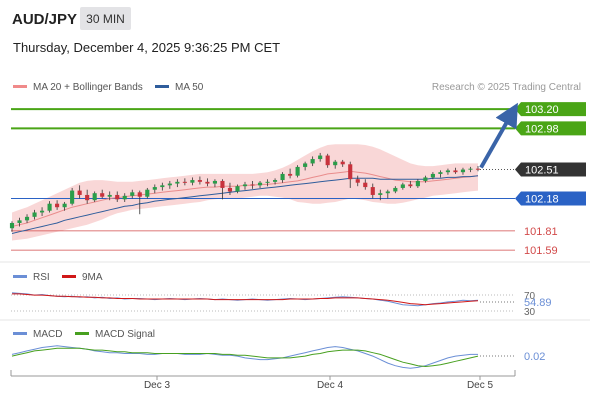 This screenshot has width=590, height=400. I want to click on ma50-swatch, so click(162, 86).